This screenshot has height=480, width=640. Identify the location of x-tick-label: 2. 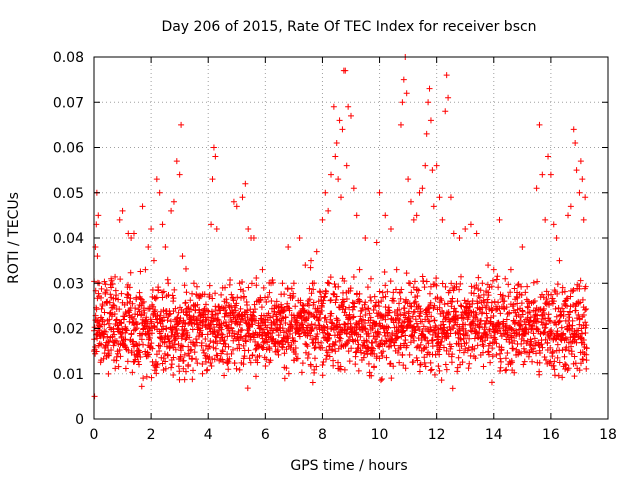
(151, 435).